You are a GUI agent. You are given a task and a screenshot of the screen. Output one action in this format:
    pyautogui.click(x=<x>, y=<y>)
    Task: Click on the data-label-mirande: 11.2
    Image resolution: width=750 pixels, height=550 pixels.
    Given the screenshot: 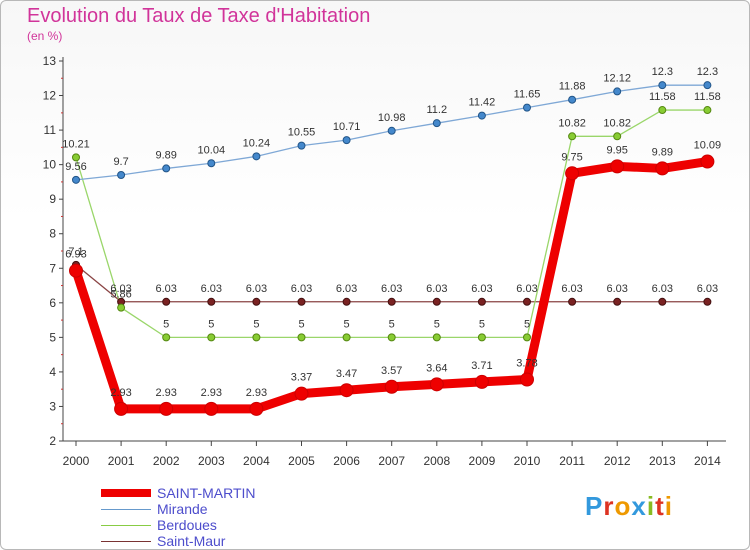 What is the action you would take?
    pyautogui.click(x=437, y=110)
    